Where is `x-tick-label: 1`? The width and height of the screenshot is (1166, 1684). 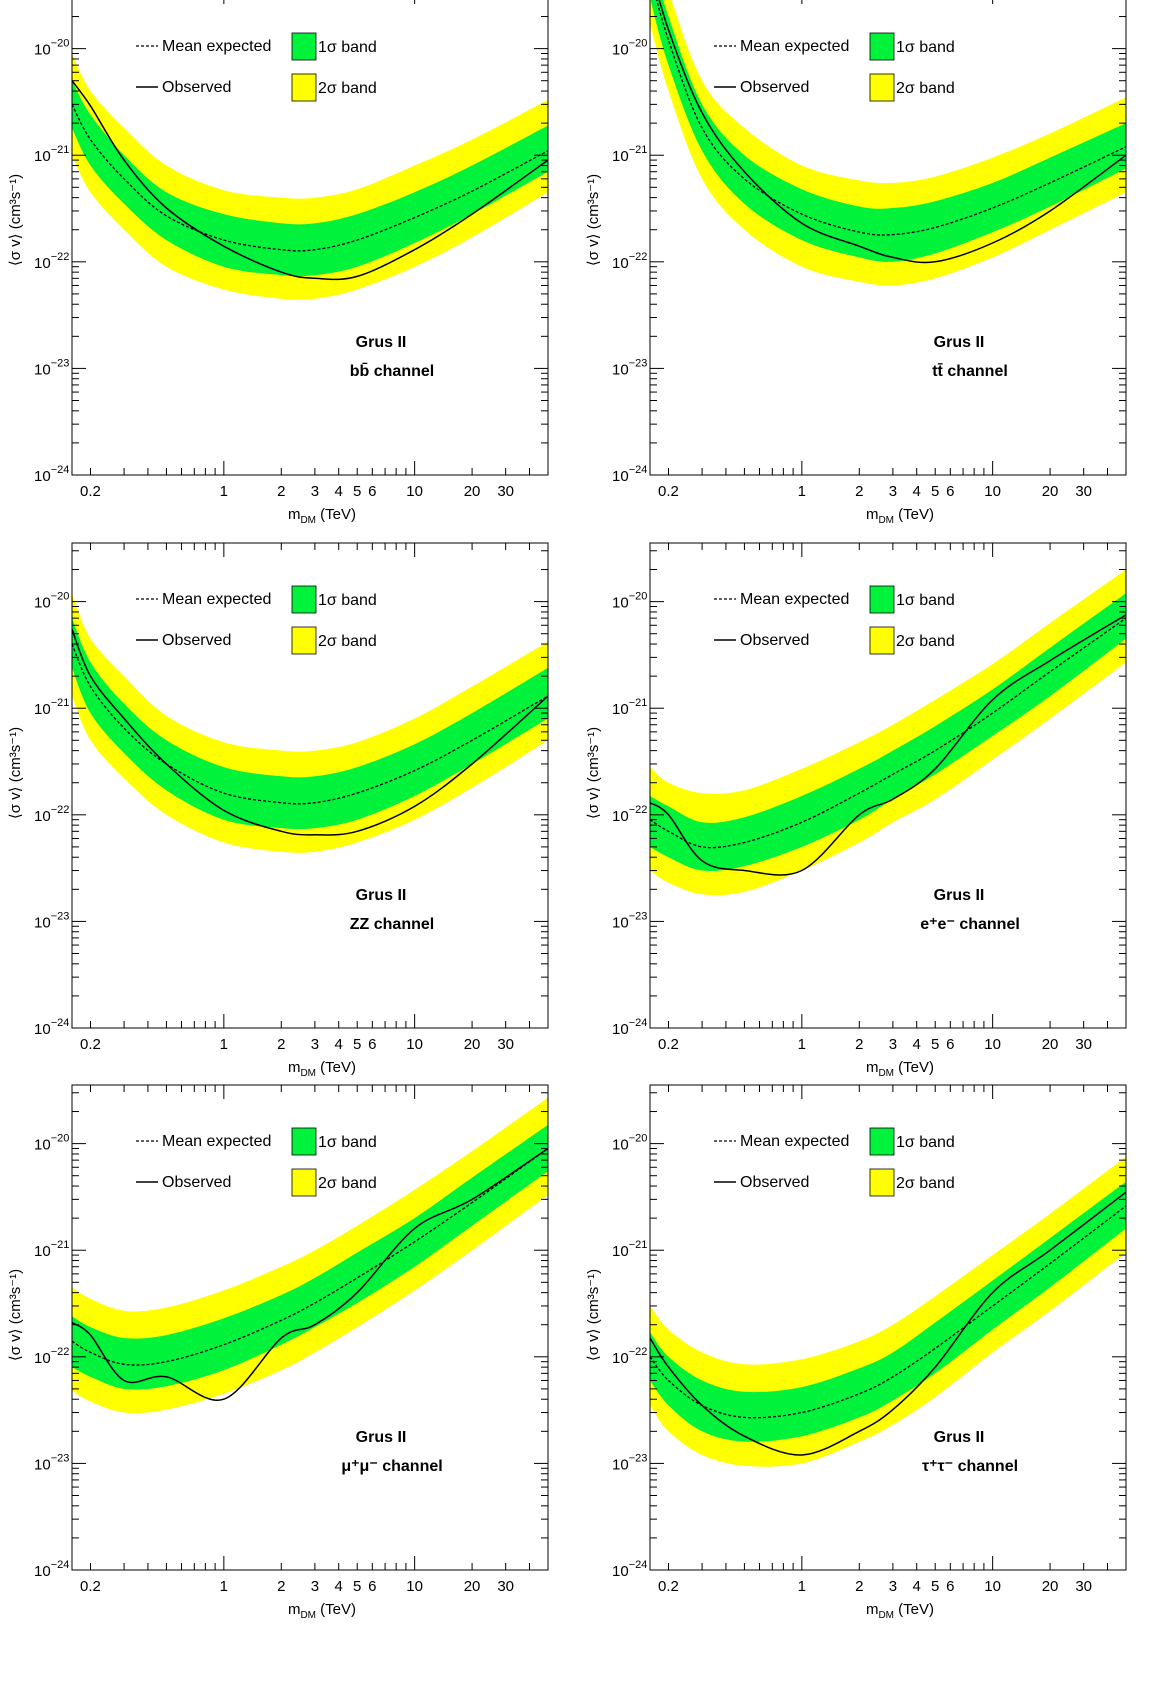
x-tick-label: 1 is located at coordinates (802, 1586).